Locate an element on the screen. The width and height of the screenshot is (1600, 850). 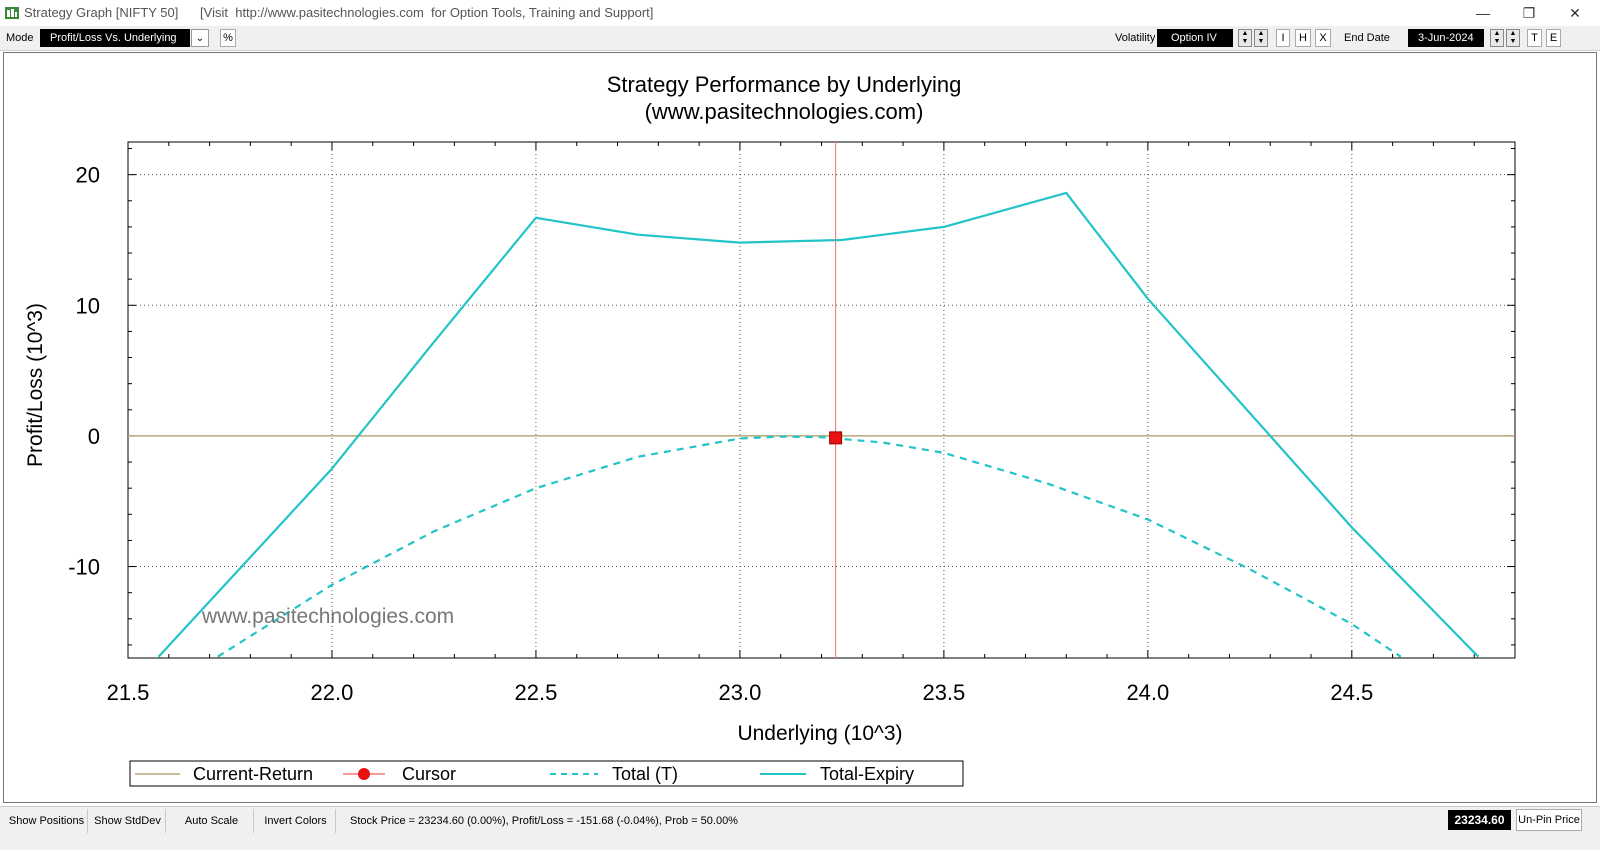
minimize-icon: — is located at coordinates (1483, 13).